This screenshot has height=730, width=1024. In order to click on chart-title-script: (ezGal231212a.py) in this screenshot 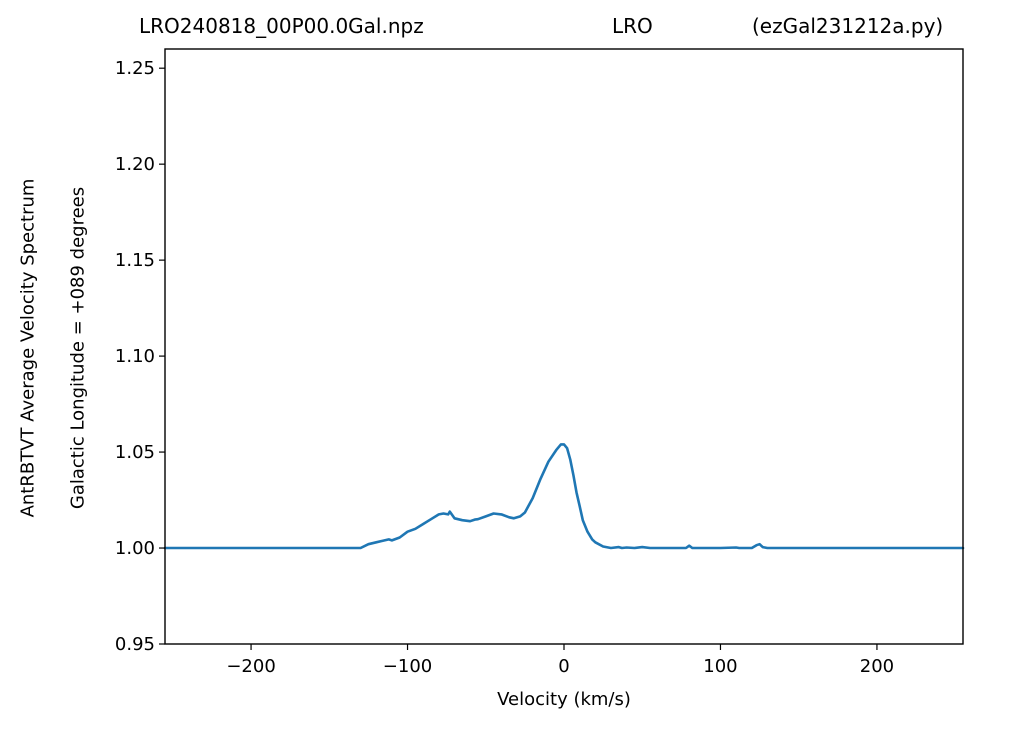, I will do `click(848, 26)`.